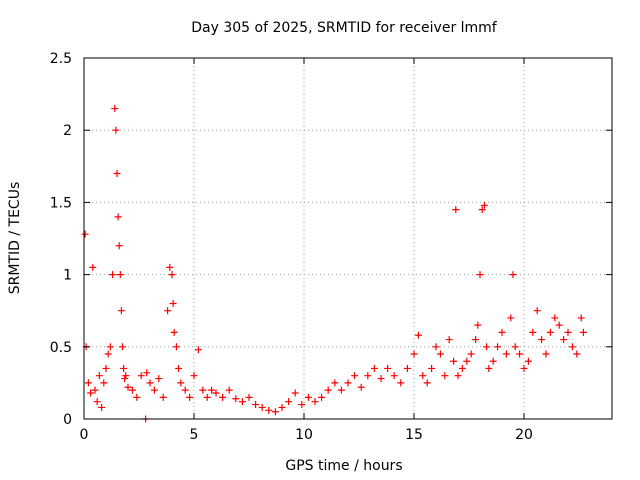 The height and width of the screenshot is (480, 640). I want to click on y-tick-label: 1.5, so click(61, 203).